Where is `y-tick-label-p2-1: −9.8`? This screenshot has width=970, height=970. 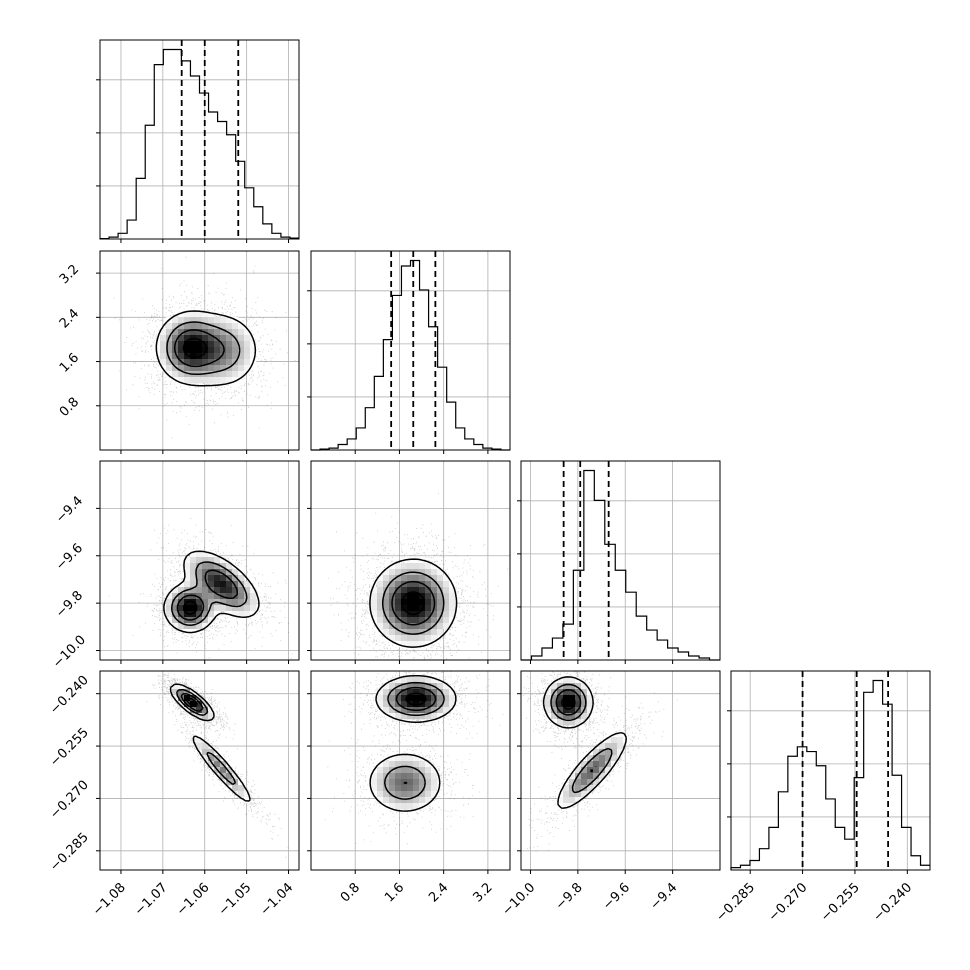 y-tick-label-p2-1: −9.8 is located at coordinates (69, 604).